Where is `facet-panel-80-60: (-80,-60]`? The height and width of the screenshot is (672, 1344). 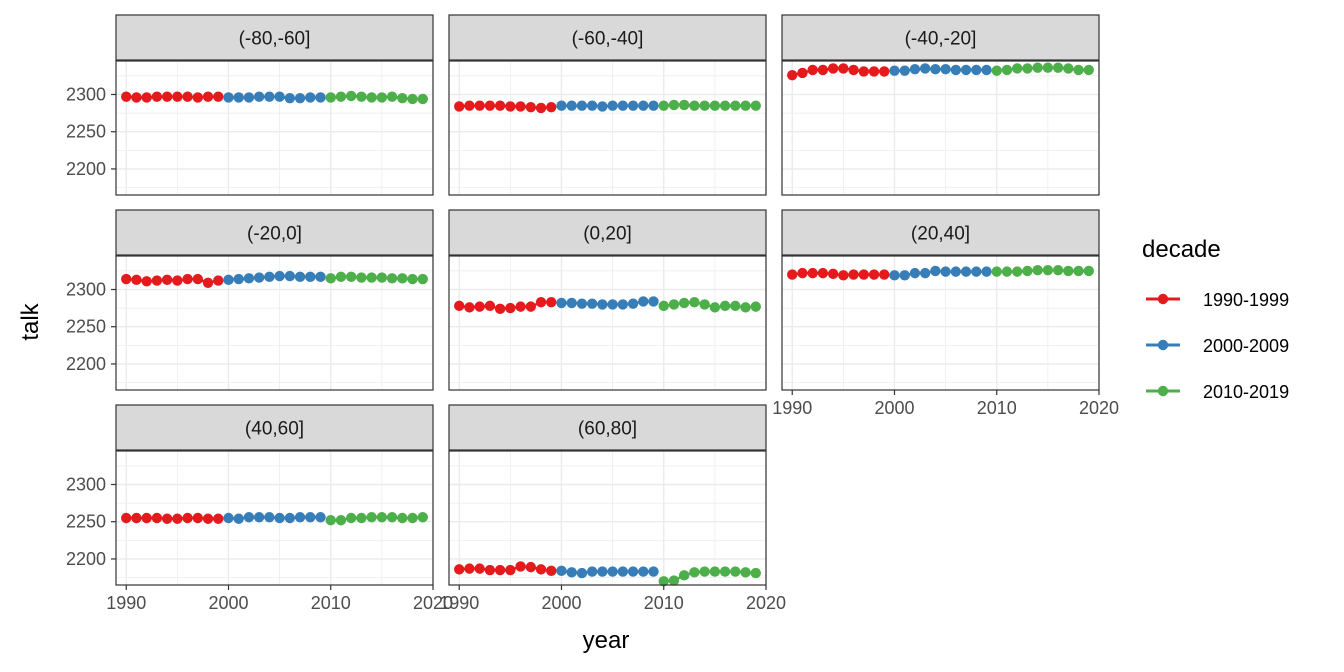
facet-panel-80-60: (-80,-60] is located at coordinates (274, 105).